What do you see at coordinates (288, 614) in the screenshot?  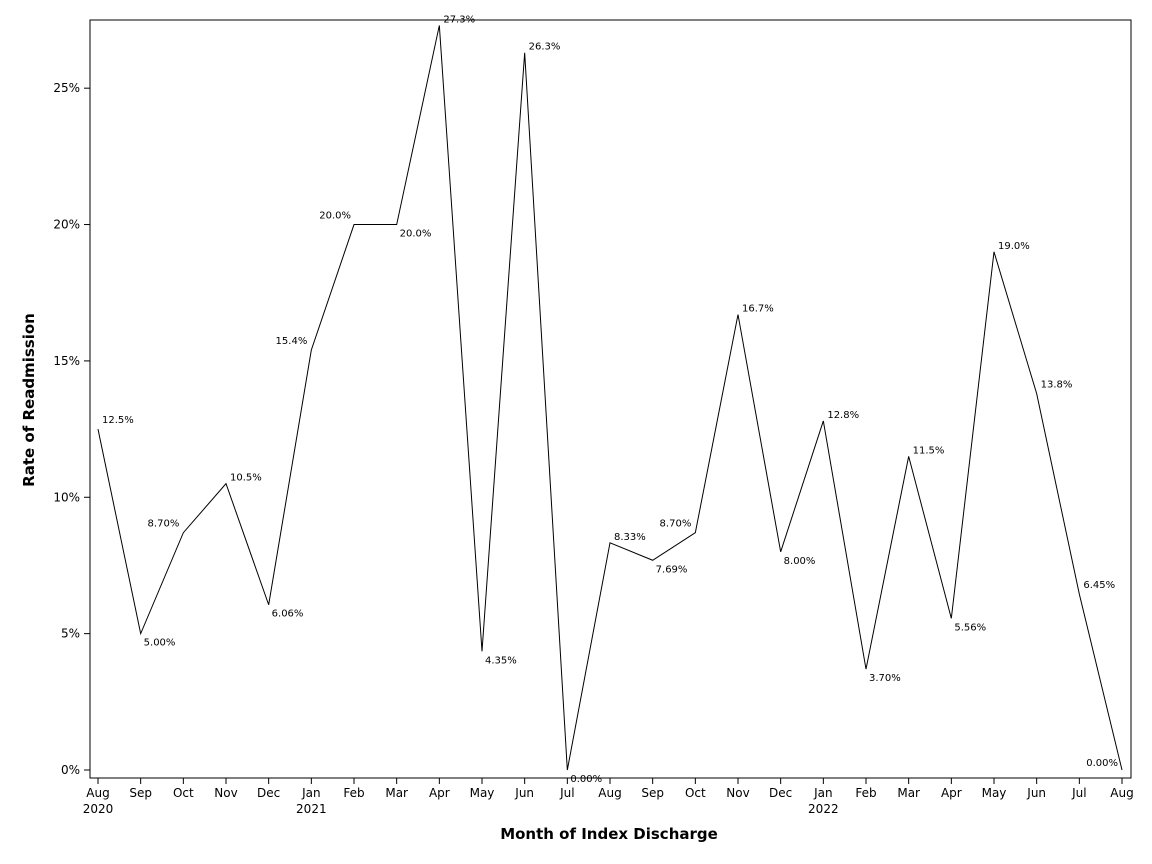 I see `data-label: 6.06%` at bounding box center [288, 614].